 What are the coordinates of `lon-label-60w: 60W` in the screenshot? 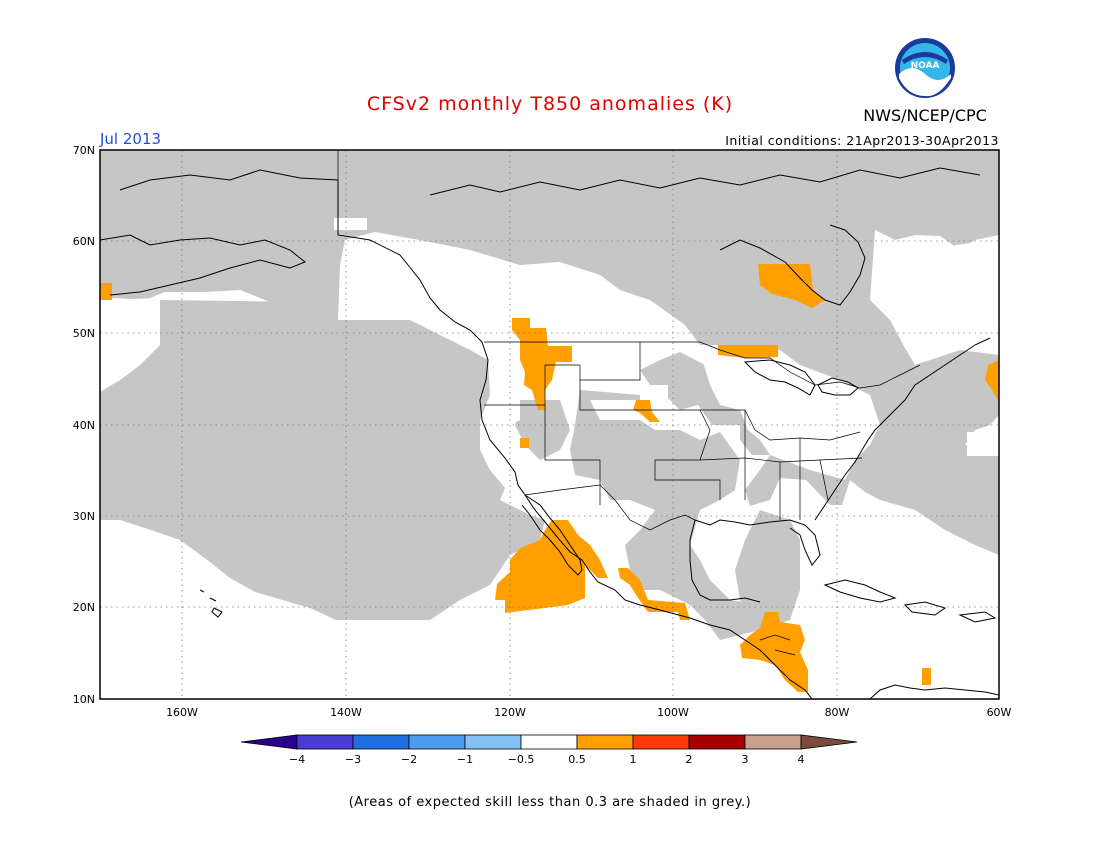 It's located at (999, 712).